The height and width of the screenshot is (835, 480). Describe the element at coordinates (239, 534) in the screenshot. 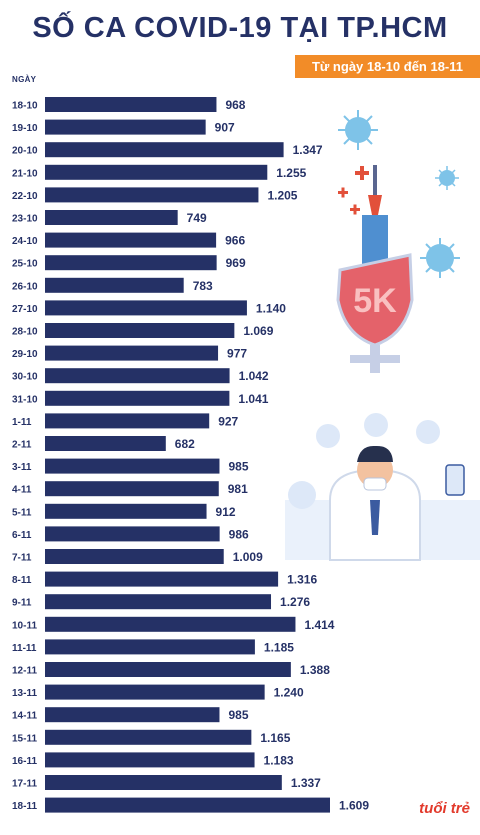

I see `data-label: 986` at that location.